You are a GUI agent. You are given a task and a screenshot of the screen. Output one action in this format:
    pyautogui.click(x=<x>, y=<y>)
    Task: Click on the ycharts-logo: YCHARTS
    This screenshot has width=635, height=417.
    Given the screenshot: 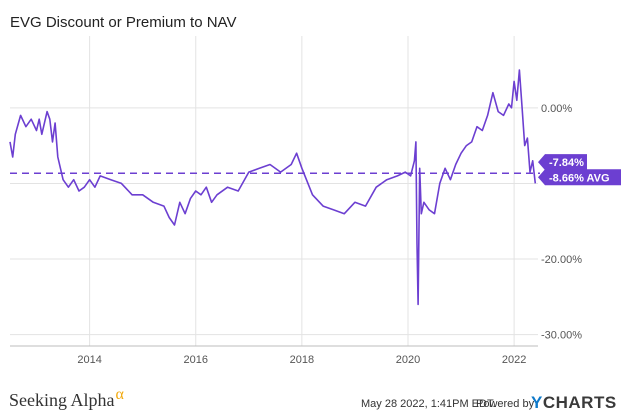 What is the action you would take?
    pyautogui.click(x=574, y=403)
    